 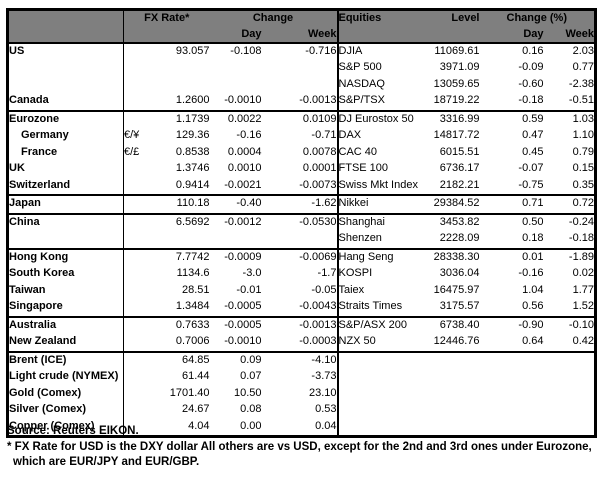 I want to click on fx-rate-cell: 110.18, so click(x=179, y=204).